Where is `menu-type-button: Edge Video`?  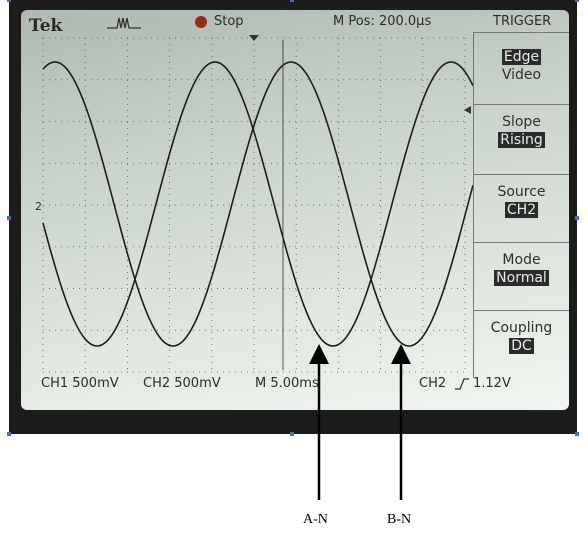 menu-type-button: Edge Video is located at coordinates (521, 68).